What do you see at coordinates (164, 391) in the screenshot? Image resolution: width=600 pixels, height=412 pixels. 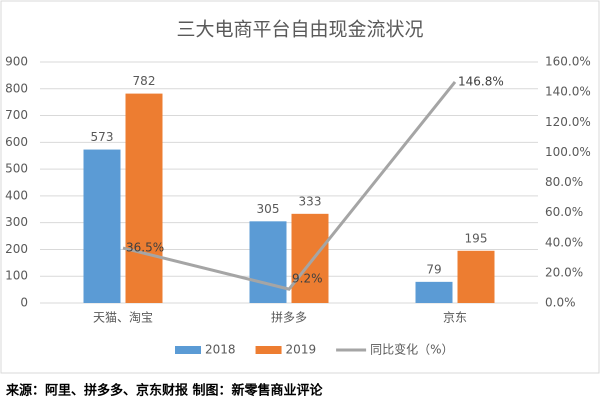 I see `source-note: 来源：阿里、拼多多、京东财报 制图：新零售商业评论` at bounding box center [164, 391].